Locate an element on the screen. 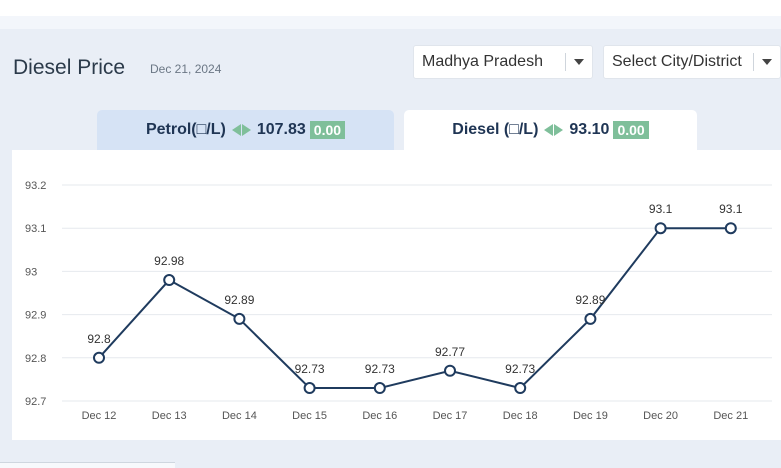 Image resolution: width=781 pixels, height=468 pixels. top-strip is located at coordinates (390, 8).